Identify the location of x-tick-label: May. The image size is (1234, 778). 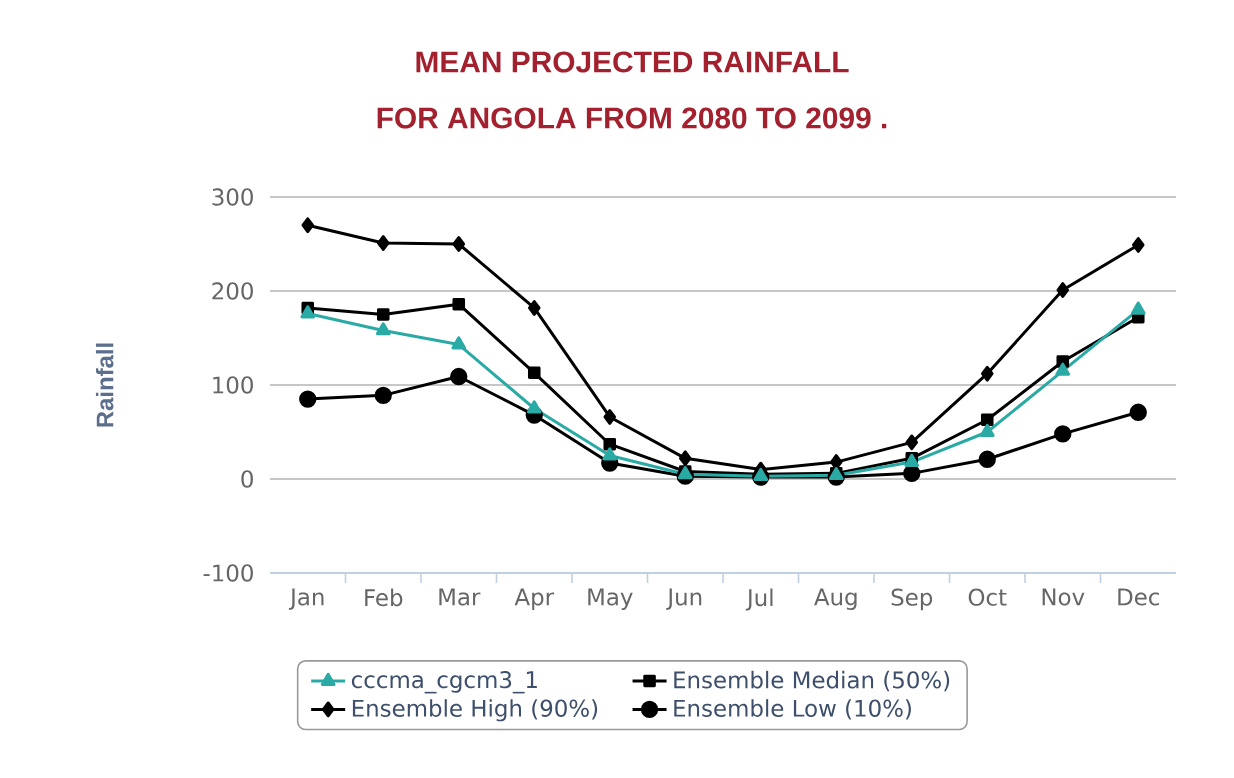
(610, 599).